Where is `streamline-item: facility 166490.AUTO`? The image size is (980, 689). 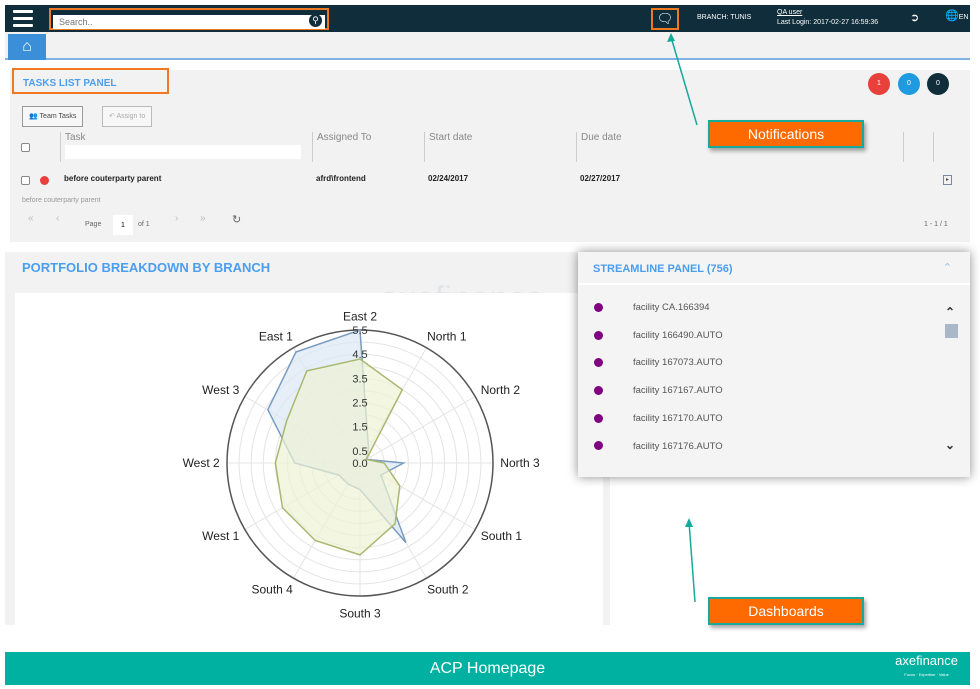 streamline-item: facility 166490.AUTO is located at coordinates (658, 335).